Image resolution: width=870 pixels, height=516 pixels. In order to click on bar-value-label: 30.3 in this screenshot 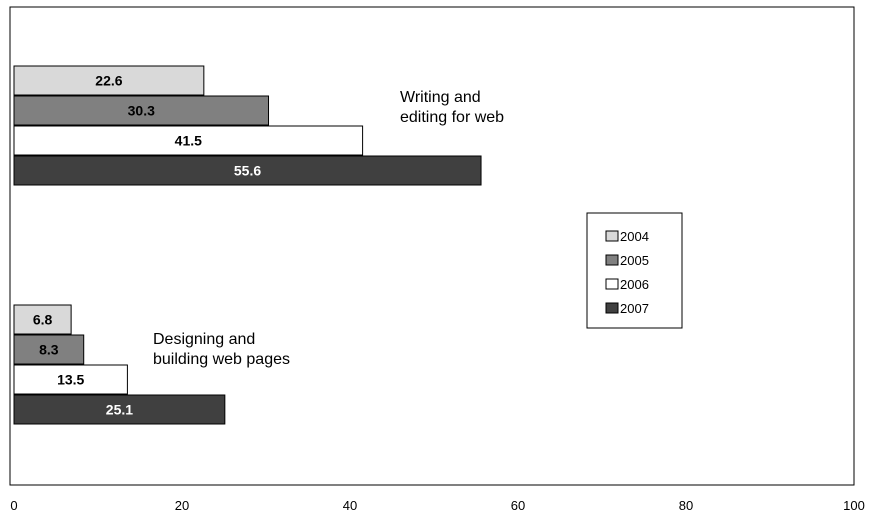, I will do `click(141, 111)`.